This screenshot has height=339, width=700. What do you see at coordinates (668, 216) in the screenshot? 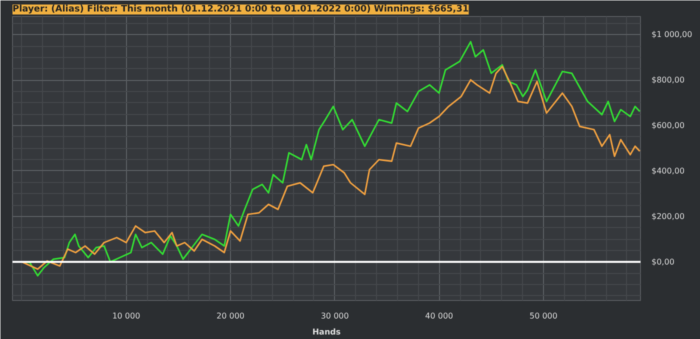
I see `y-tick-label: $200,00` at bounding box center [668, 216].